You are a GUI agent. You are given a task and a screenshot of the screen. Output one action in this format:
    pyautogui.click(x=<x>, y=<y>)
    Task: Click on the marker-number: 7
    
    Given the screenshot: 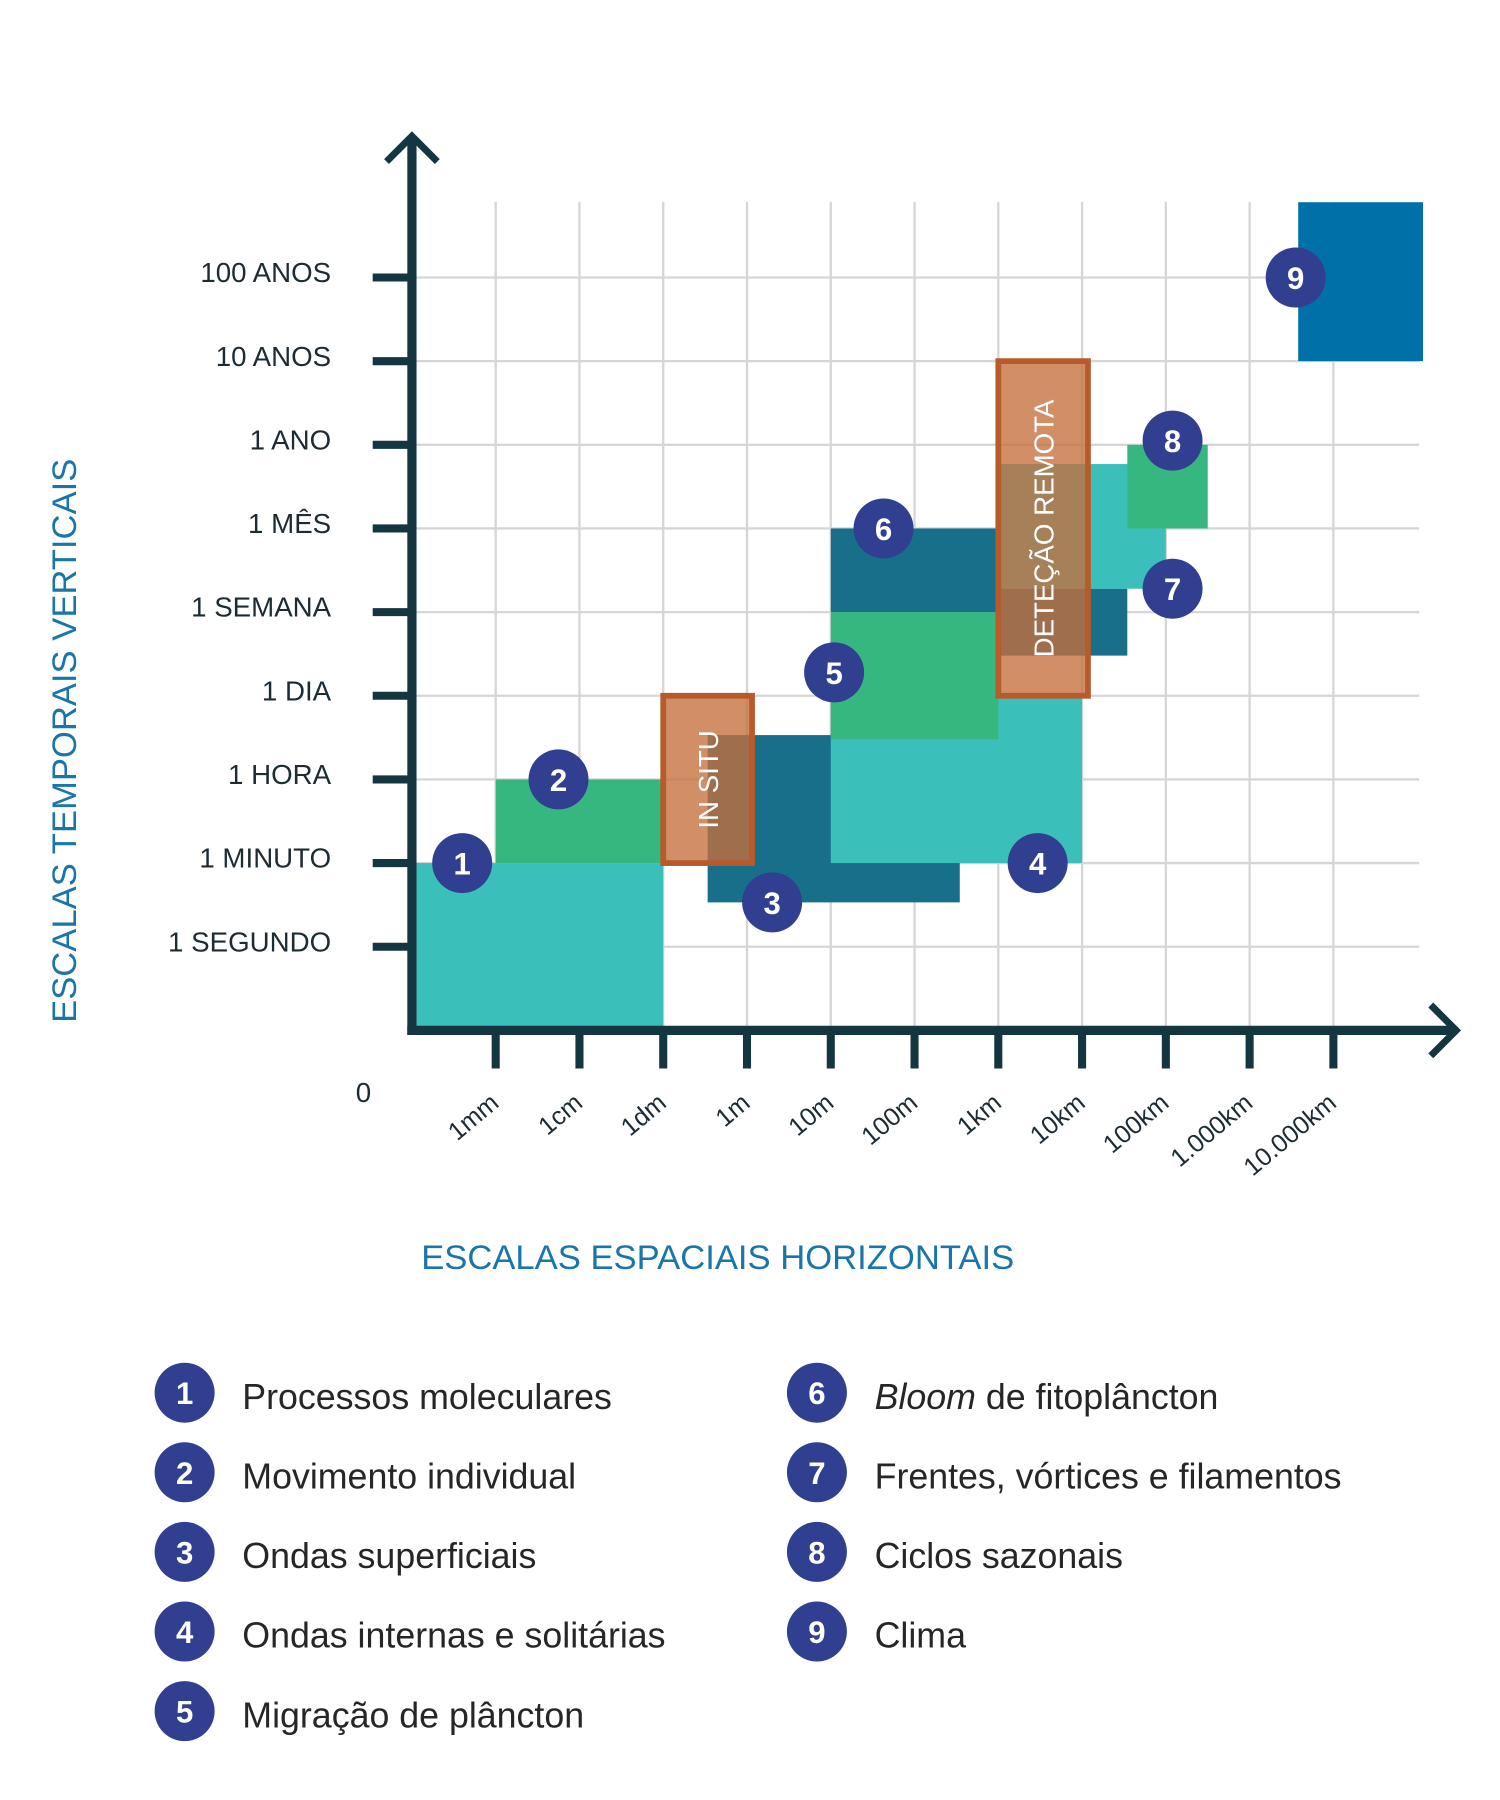 What is the action you would take?
    pyautogui.click(x=1172, y=589)
    